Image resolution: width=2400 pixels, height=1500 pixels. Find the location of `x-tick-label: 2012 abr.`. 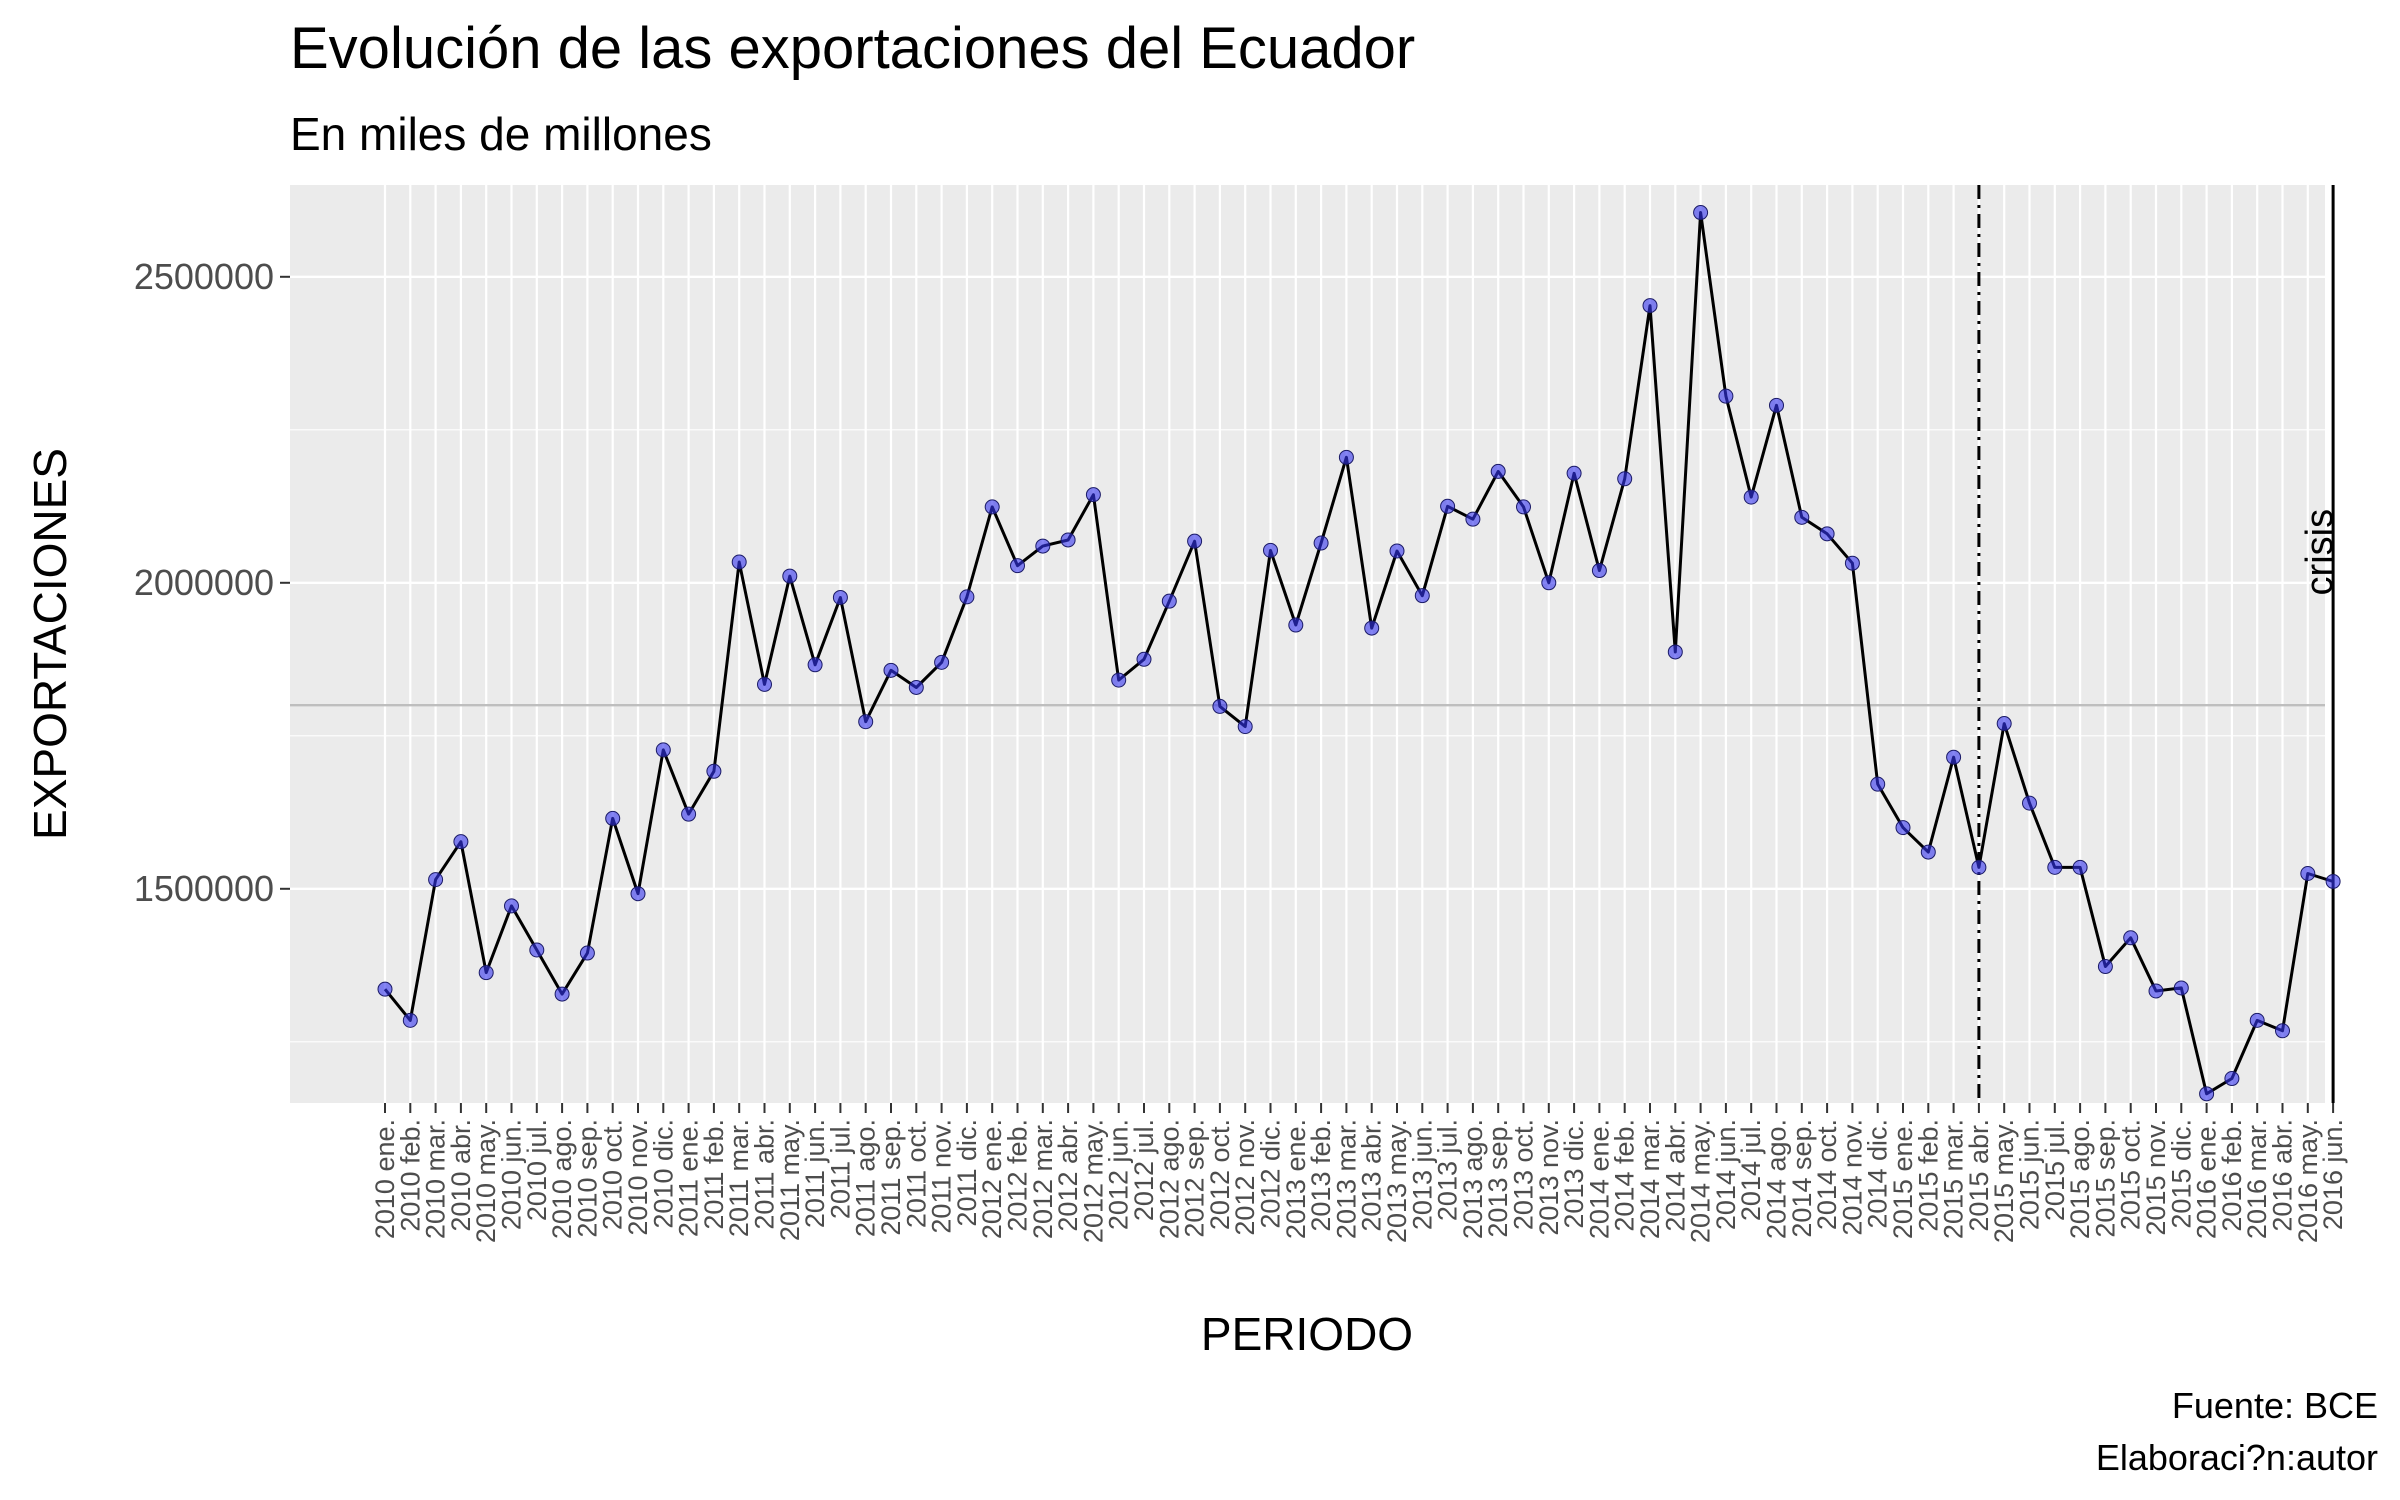

x-tick-label: 2012 abr. is located at coordinates (1068, 1175).